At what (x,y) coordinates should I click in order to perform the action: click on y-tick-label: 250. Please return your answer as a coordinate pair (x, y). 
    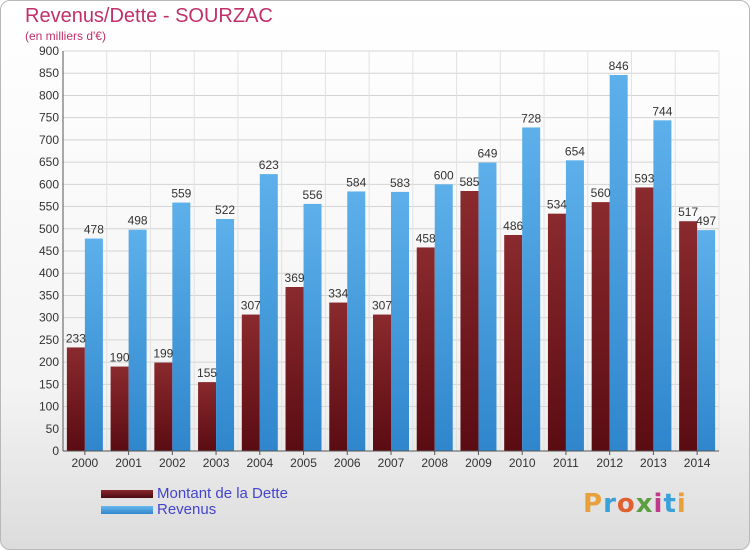
    Looking at the image, I should click on (49, 340).